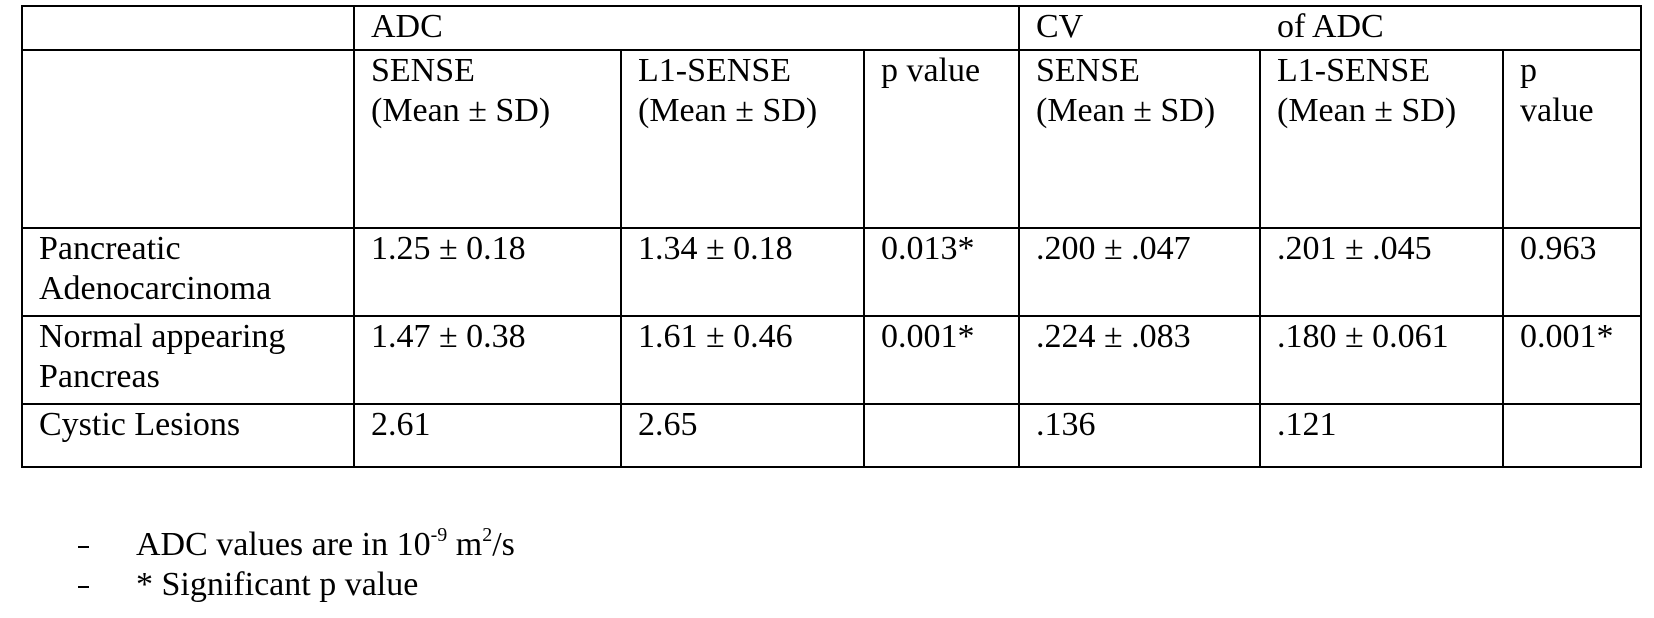 The image size is (1654, 618). What do you see at coordinates (1558, 248) in the screenshot?
I see `cell-text: 0.963` at bounding box center [1558, 248].